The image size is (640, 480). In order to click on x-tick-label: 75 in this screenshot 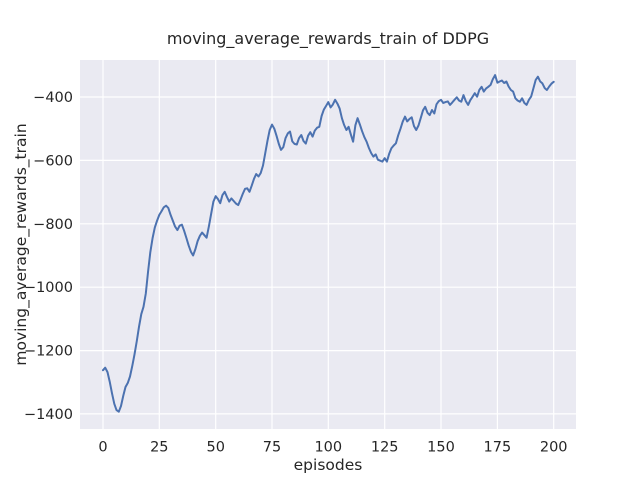, I will do `click(272, 448)`.